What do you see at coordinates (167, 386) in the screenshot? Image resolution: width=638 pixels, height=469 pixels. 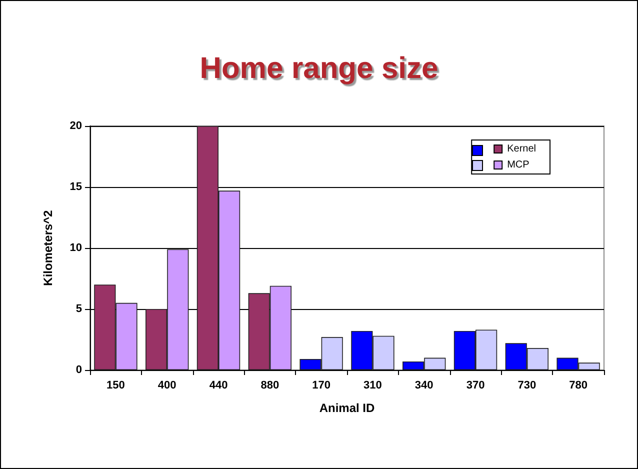 I see `x-tick-label: 400` at bounding box center [167, 386].